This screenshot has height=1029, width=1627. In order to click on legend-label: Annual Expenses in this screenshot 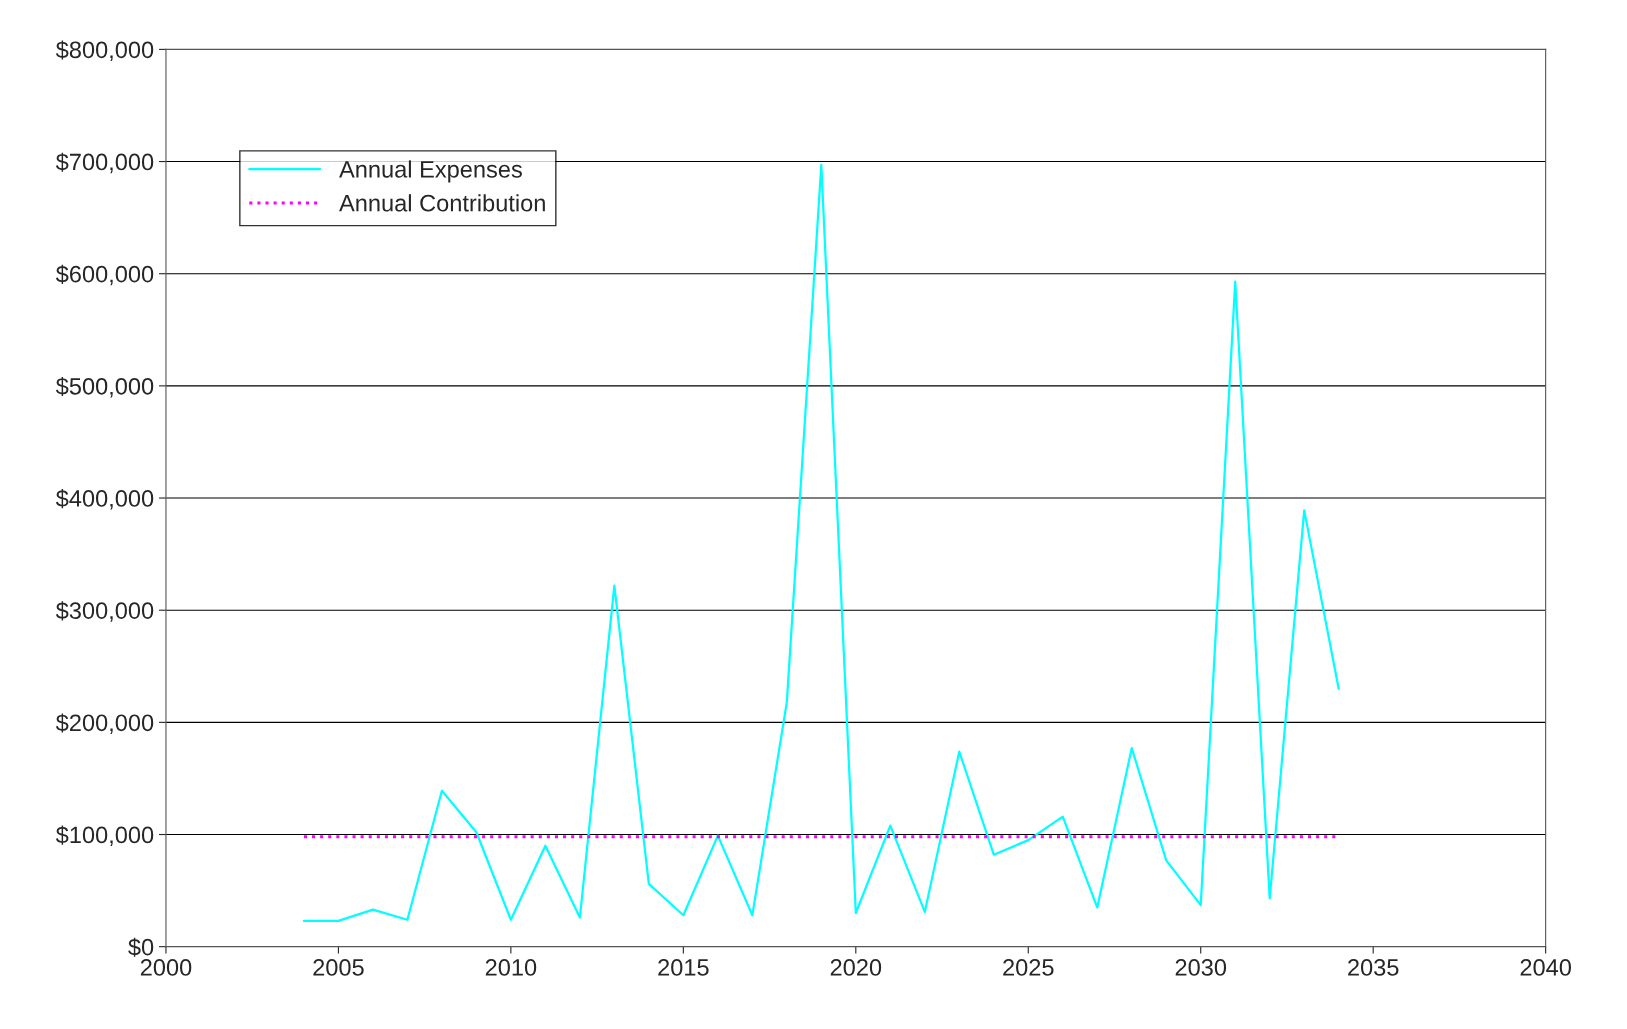, I will do `click(430, 171)`.